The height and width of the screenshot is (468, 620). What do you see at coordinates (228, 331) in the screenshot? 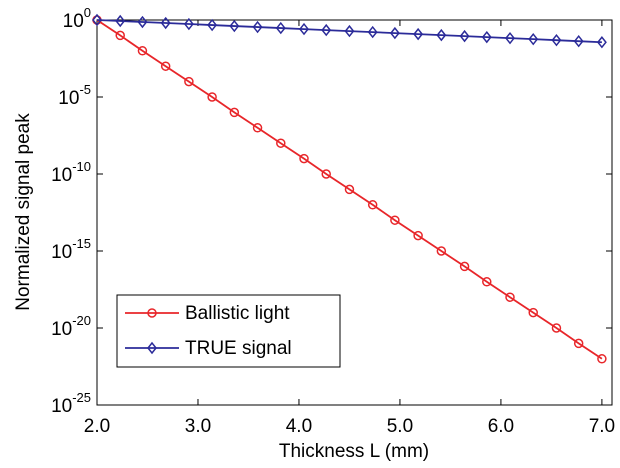
I see `legend-box` at bounding box center [228, 331].